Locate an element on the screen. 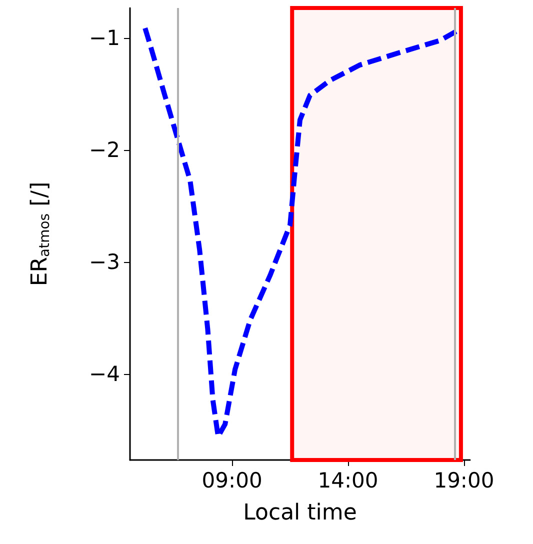 The width and height of the screenshot is (533, 544). x-axis-title: Local time is located at coordinates (300, 513).